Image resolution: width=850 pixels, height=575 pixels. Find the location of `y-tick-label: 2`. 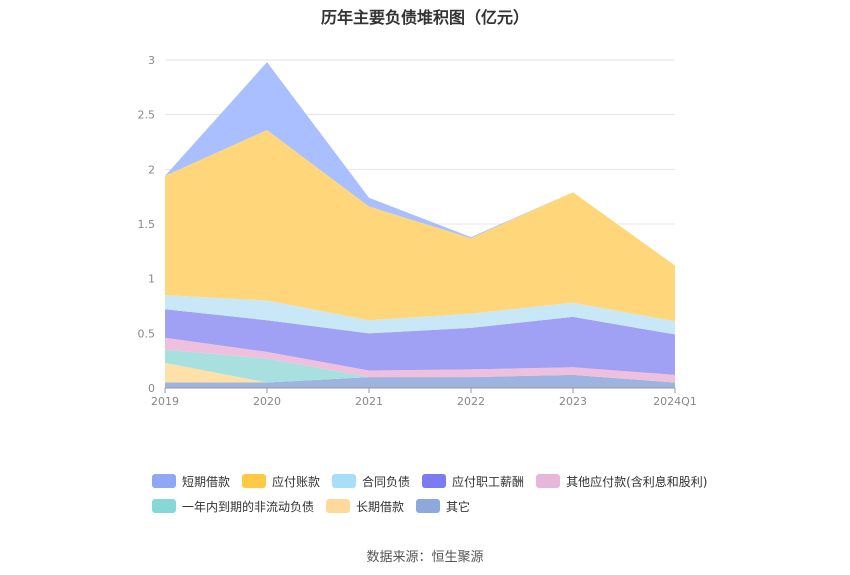

y-tick-label: 2 is located at coordinates (151, 169).